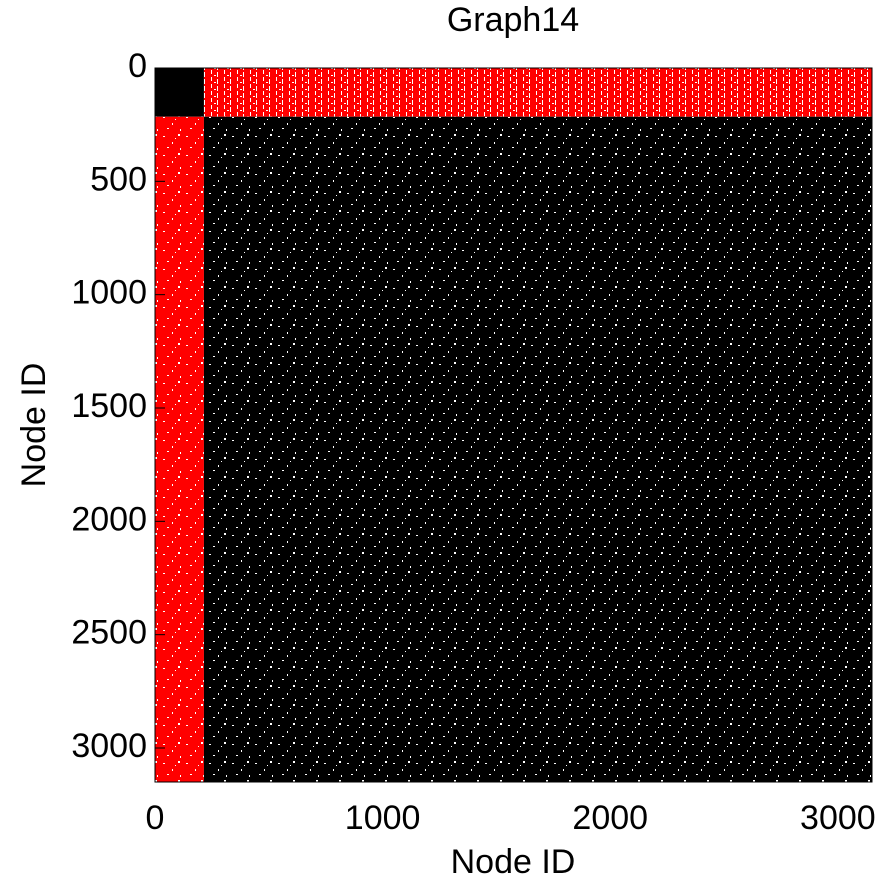 Image resolution: width=890 pixels, height=884 pixels. Describe the element at coordinates (109, 746) in the screenshot. I see `y-tick-label: 3000` at that location.